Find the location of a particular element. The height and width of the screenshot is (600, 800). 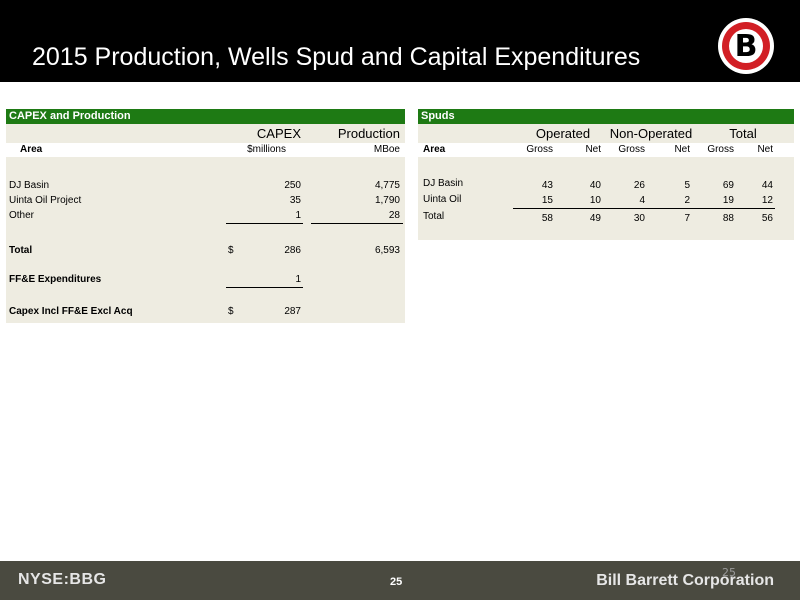

footer-page-number: 25 is located at coordinates (396, 582).